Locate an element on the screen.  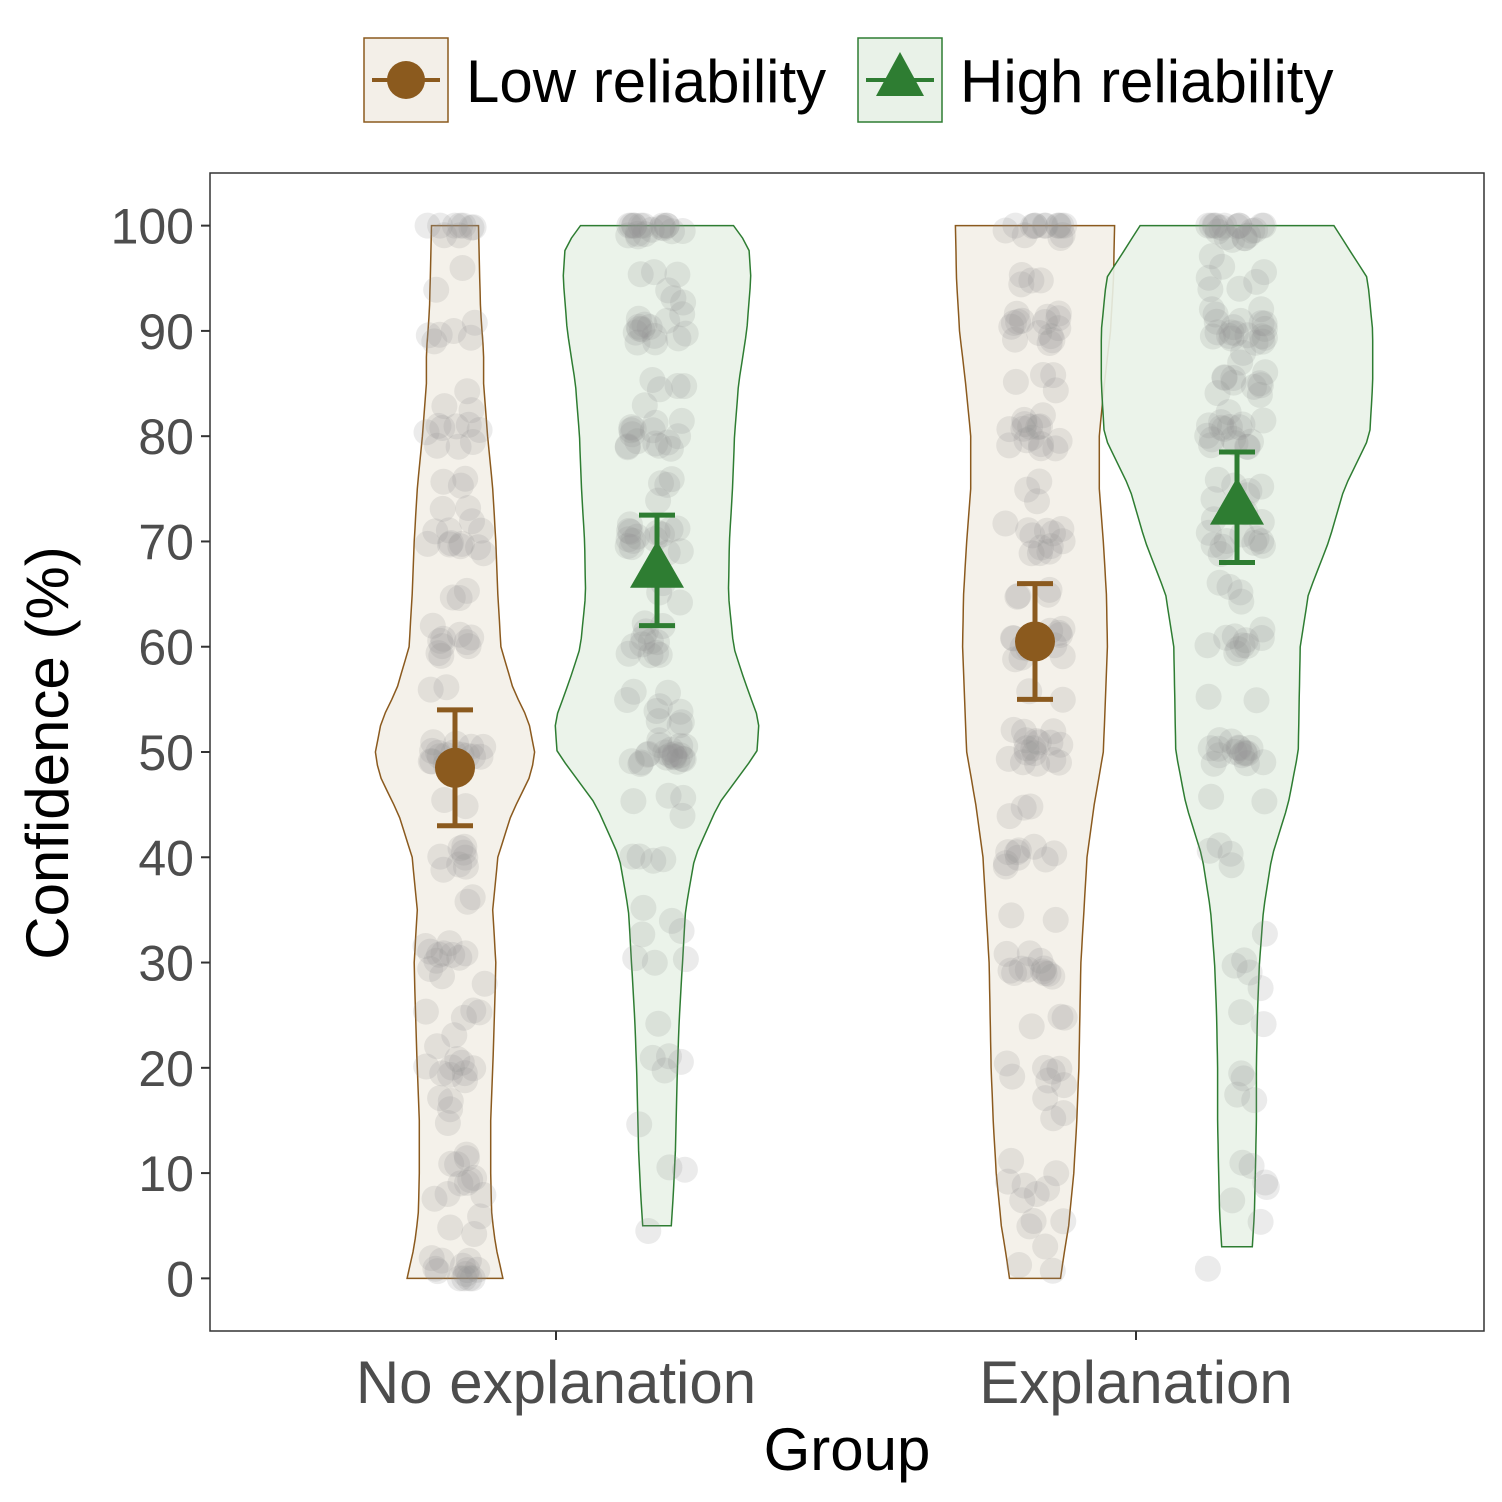
legend-label-low-reliability: Low reliability is located at coordinates (646, 81).